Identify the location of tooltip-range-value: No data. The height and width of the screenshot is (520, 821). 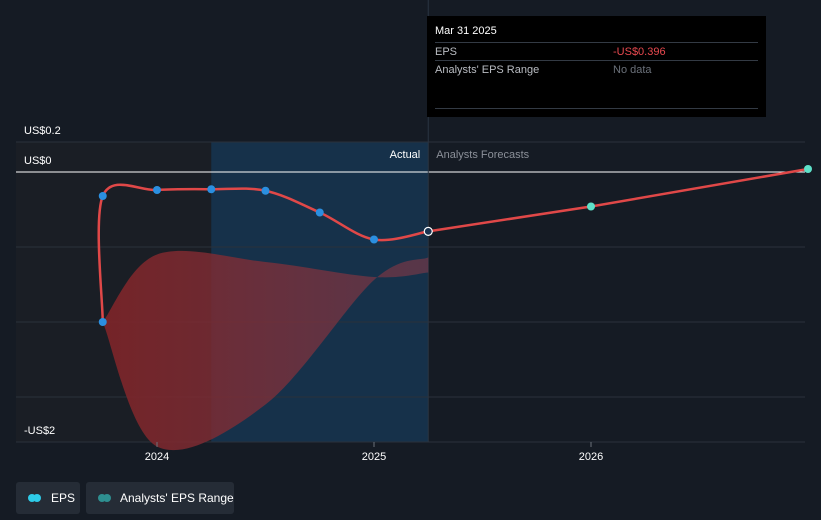
(632, 70).